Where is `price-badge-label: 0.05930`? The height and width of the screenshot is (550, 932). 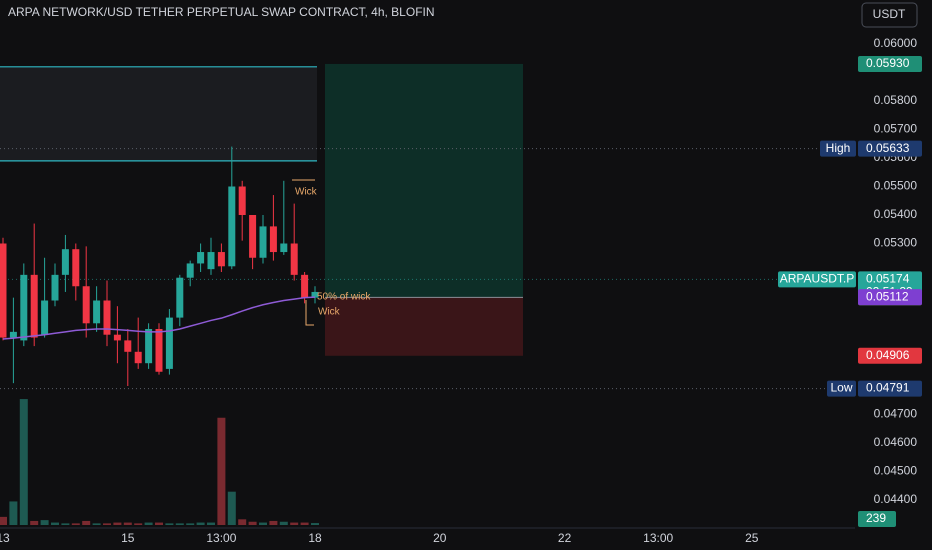
price-badge-label: 0.05930 is located at coordinates (888, 63).